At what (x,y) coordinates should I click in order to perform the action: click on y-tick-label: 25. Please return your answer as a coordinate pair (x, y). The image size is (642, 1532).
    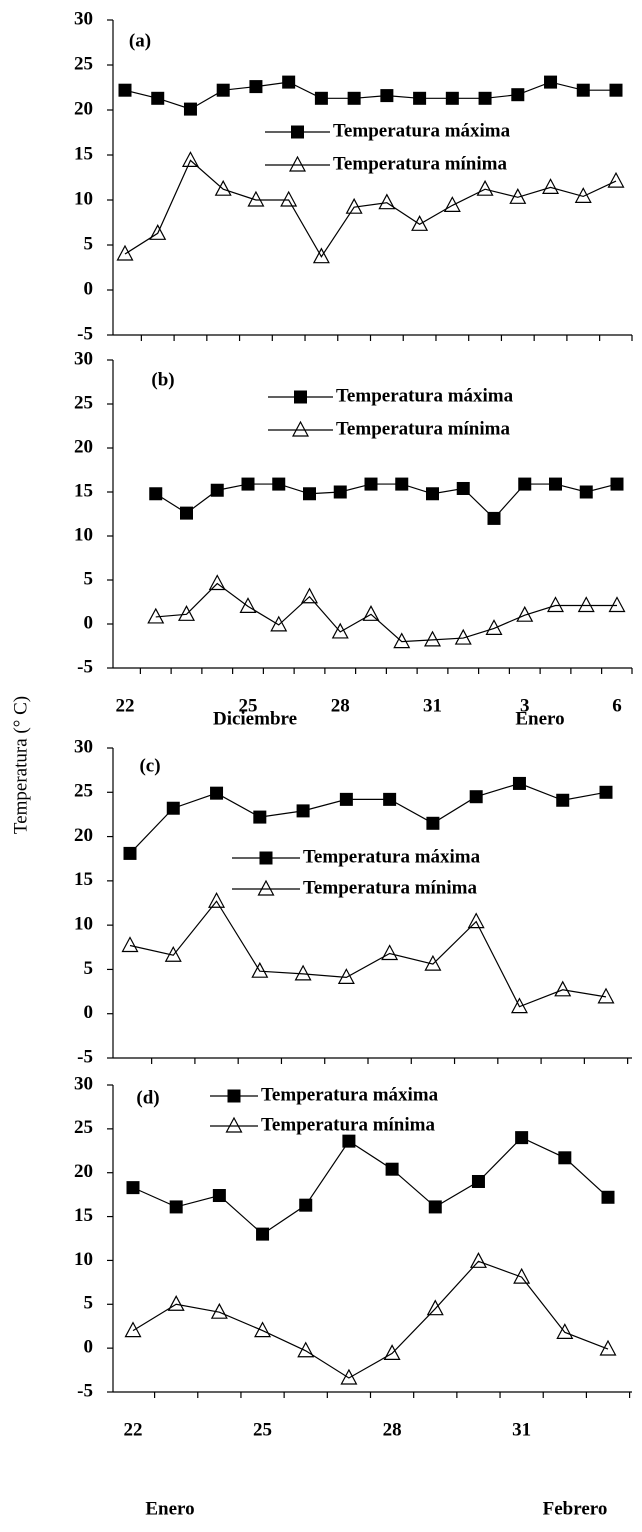
    Looking at the image, I should click on (83, 791).